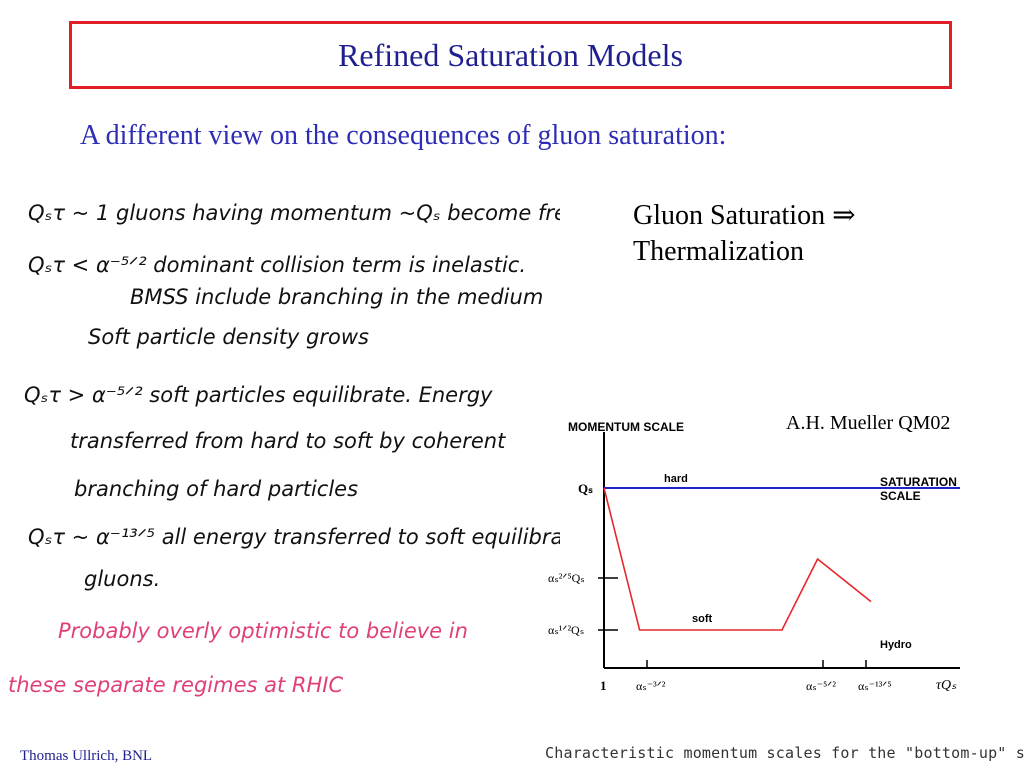 This screenshot has width=1024, height=768. I want to click on x-axis-title: τQₛ, so click(946, 685).